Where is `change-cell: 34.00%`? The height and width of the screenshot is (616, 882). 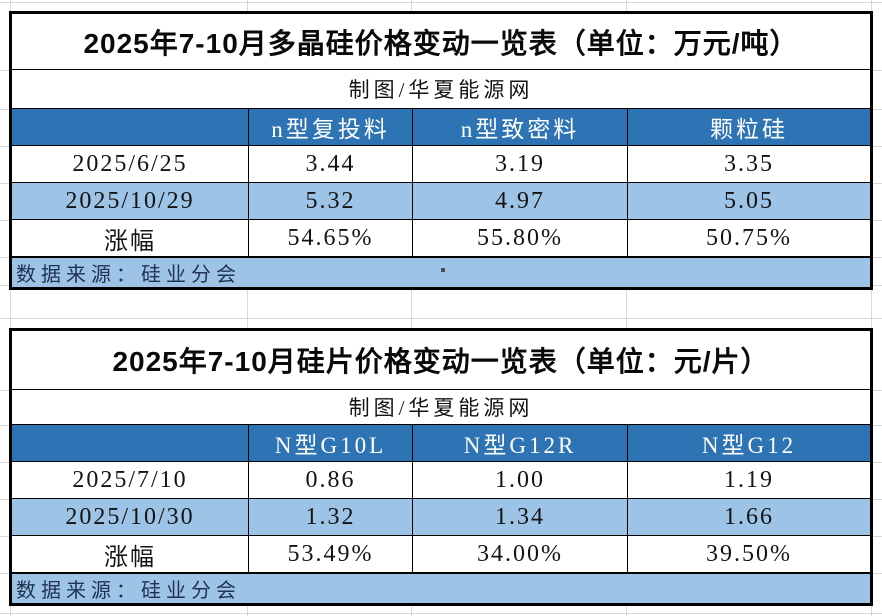 change-cell: 34.00% is located at coordinates (520, 554).